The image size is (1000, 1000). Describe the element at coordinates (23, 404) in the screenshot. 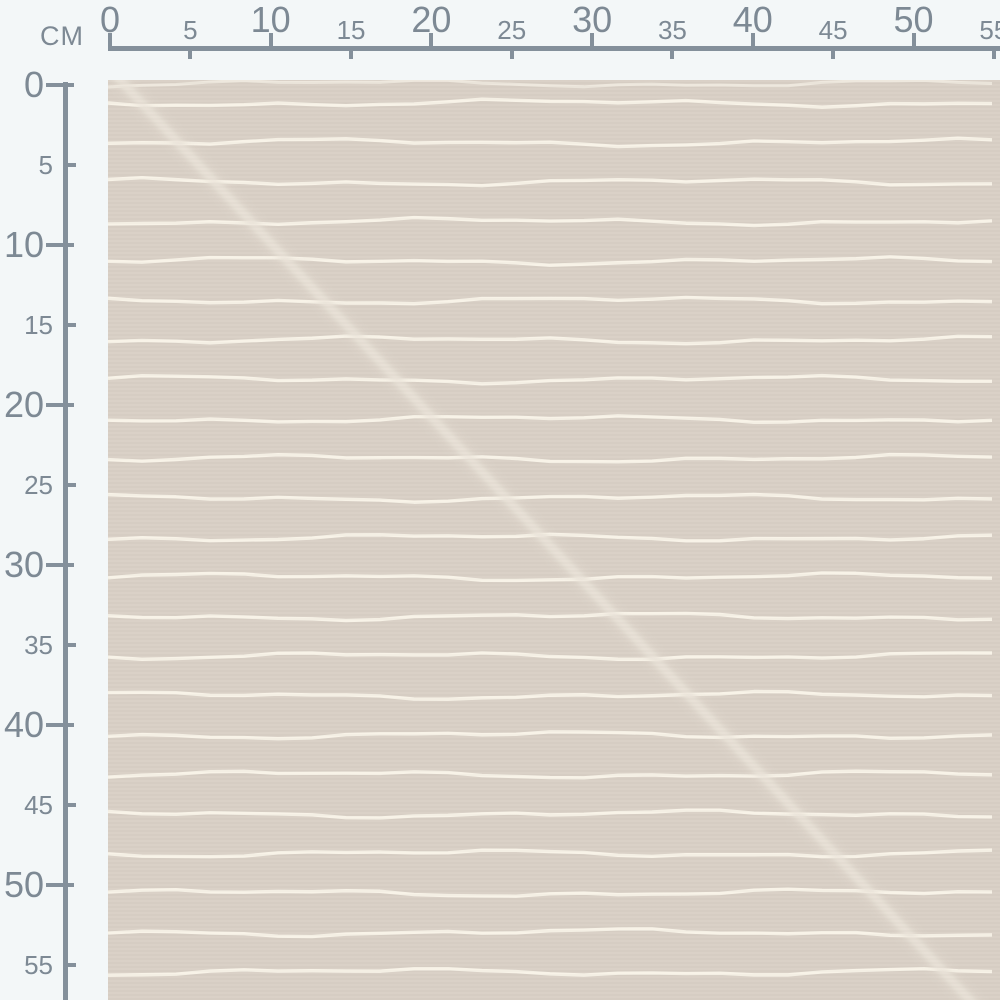

I see `v-ruler-label: 20` at that location.